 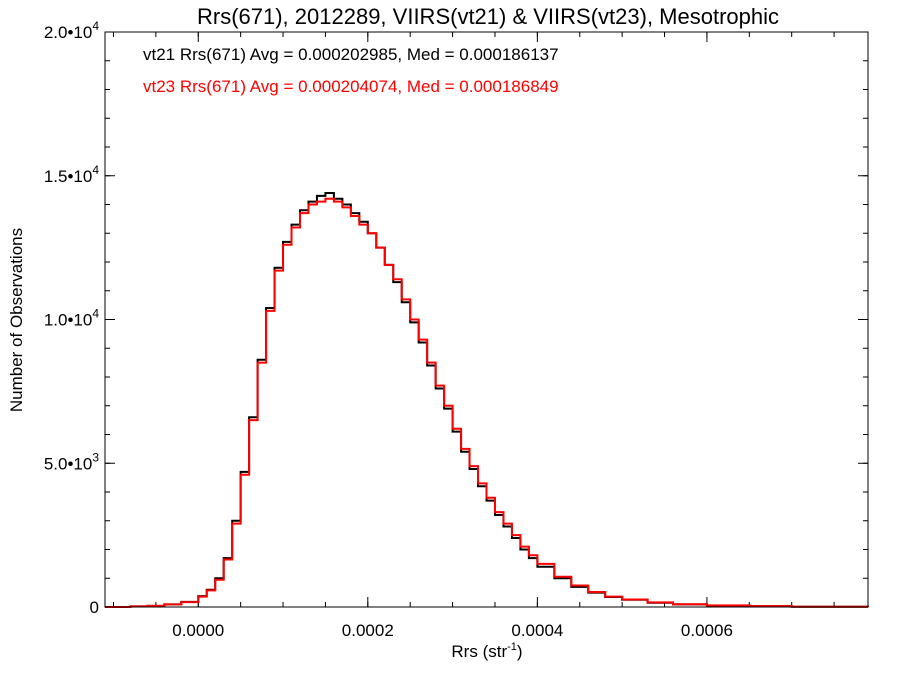 I want to click on y-tick-label: 5.0•103, so click(x=72, y=461).